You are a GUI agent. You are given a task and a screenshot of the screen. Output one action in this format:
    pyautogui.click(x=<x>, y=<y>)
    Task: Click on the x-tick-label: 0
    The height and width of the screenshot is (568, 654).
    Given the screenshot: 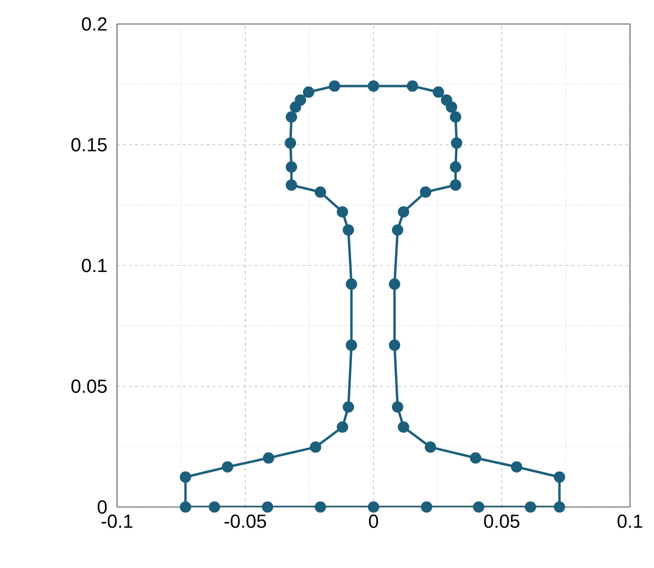 What is the action you would take?
    pyautogui.click(x=373, y=521)
    